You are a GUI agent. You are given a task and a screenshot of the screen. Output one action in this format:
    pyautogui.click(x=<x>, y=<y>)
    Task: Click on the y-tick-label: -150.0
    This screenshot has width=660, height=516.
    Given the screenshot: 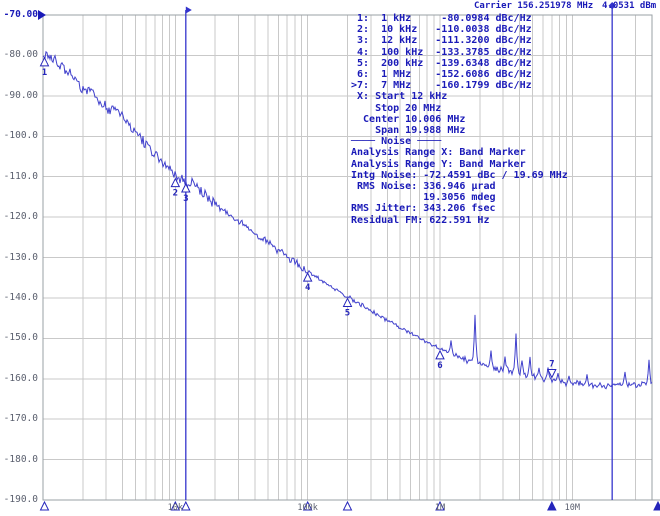 What is the action you would take?
    pyautogui.click(x=20, y=338)
    